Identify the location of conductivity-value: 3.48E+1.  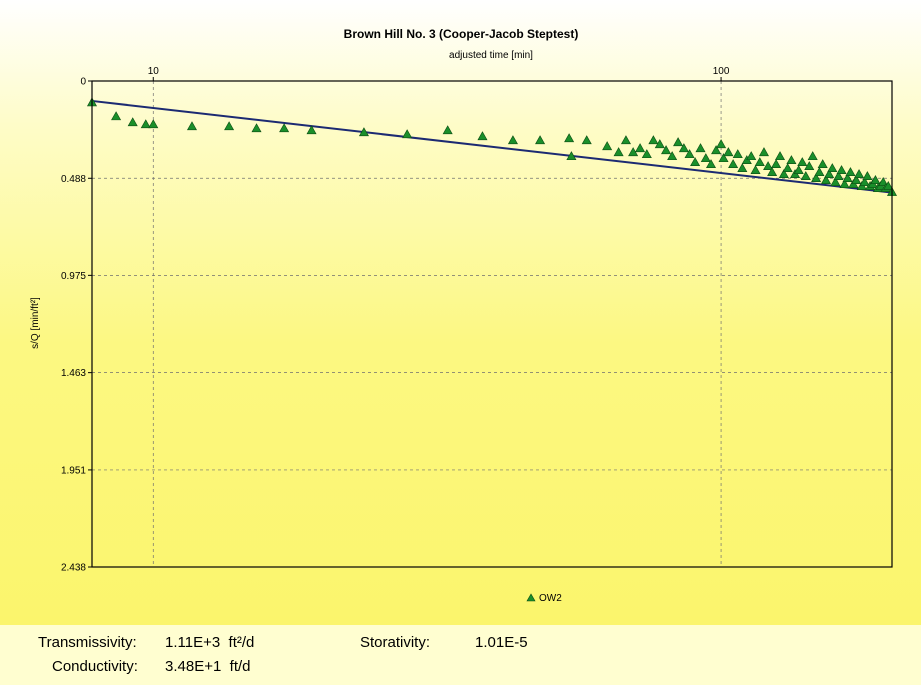
(193, 666).